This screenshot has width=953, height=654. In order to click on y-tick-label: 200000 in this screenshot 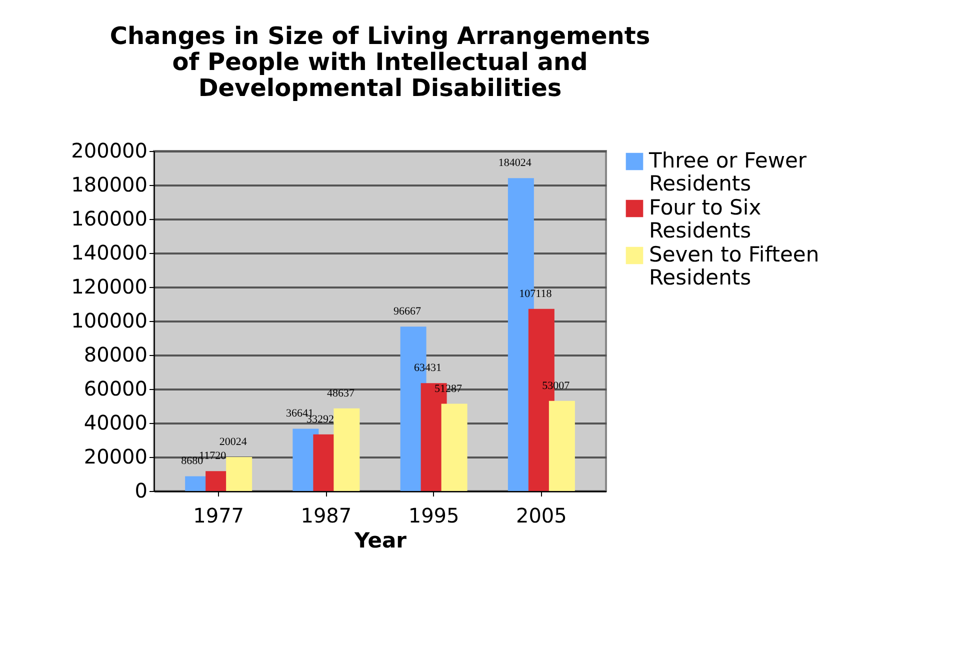, I will do `click(109, 150)`.